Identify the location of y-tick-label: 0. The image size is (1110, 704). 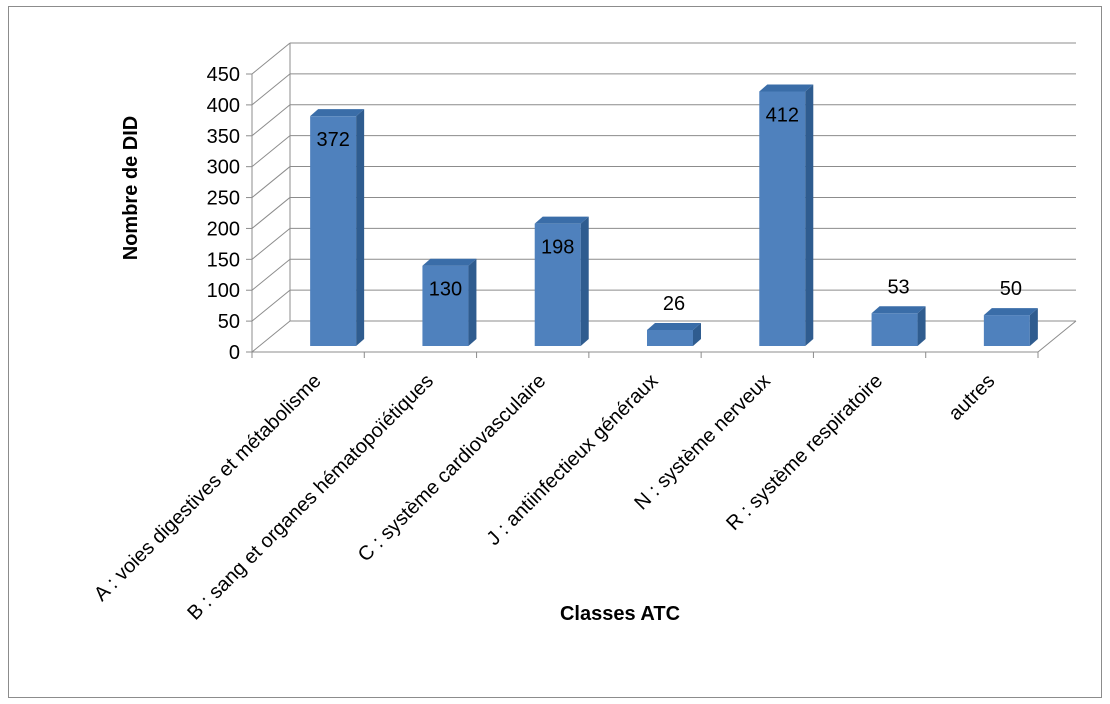
(234, 353).